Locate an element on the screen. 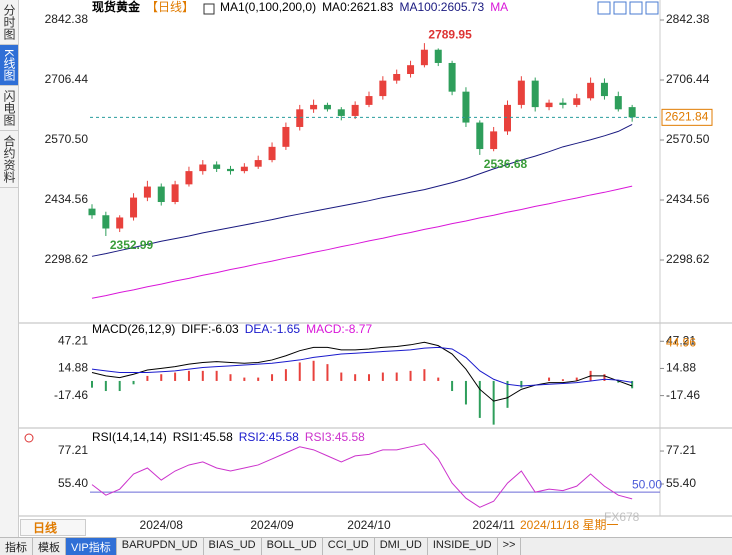 The image size is (732, 555). sidebar: 分时图 K线图 闪电图 合约资料 is located at coordinates (9, 268).